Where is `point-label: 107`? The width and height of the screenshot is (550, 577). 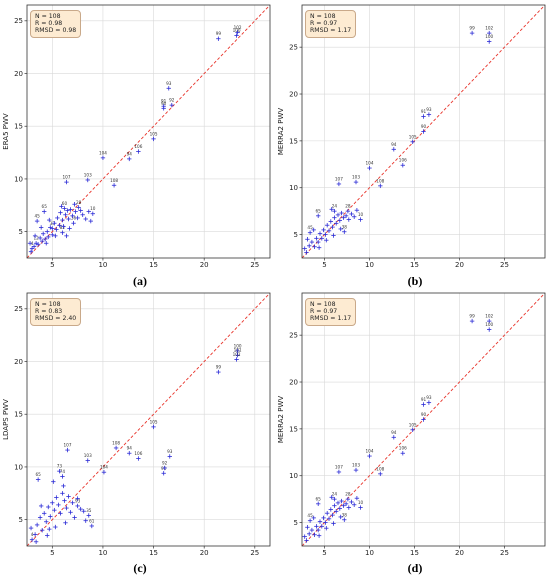 point-label: 107 is located at coordinates (339, 466).